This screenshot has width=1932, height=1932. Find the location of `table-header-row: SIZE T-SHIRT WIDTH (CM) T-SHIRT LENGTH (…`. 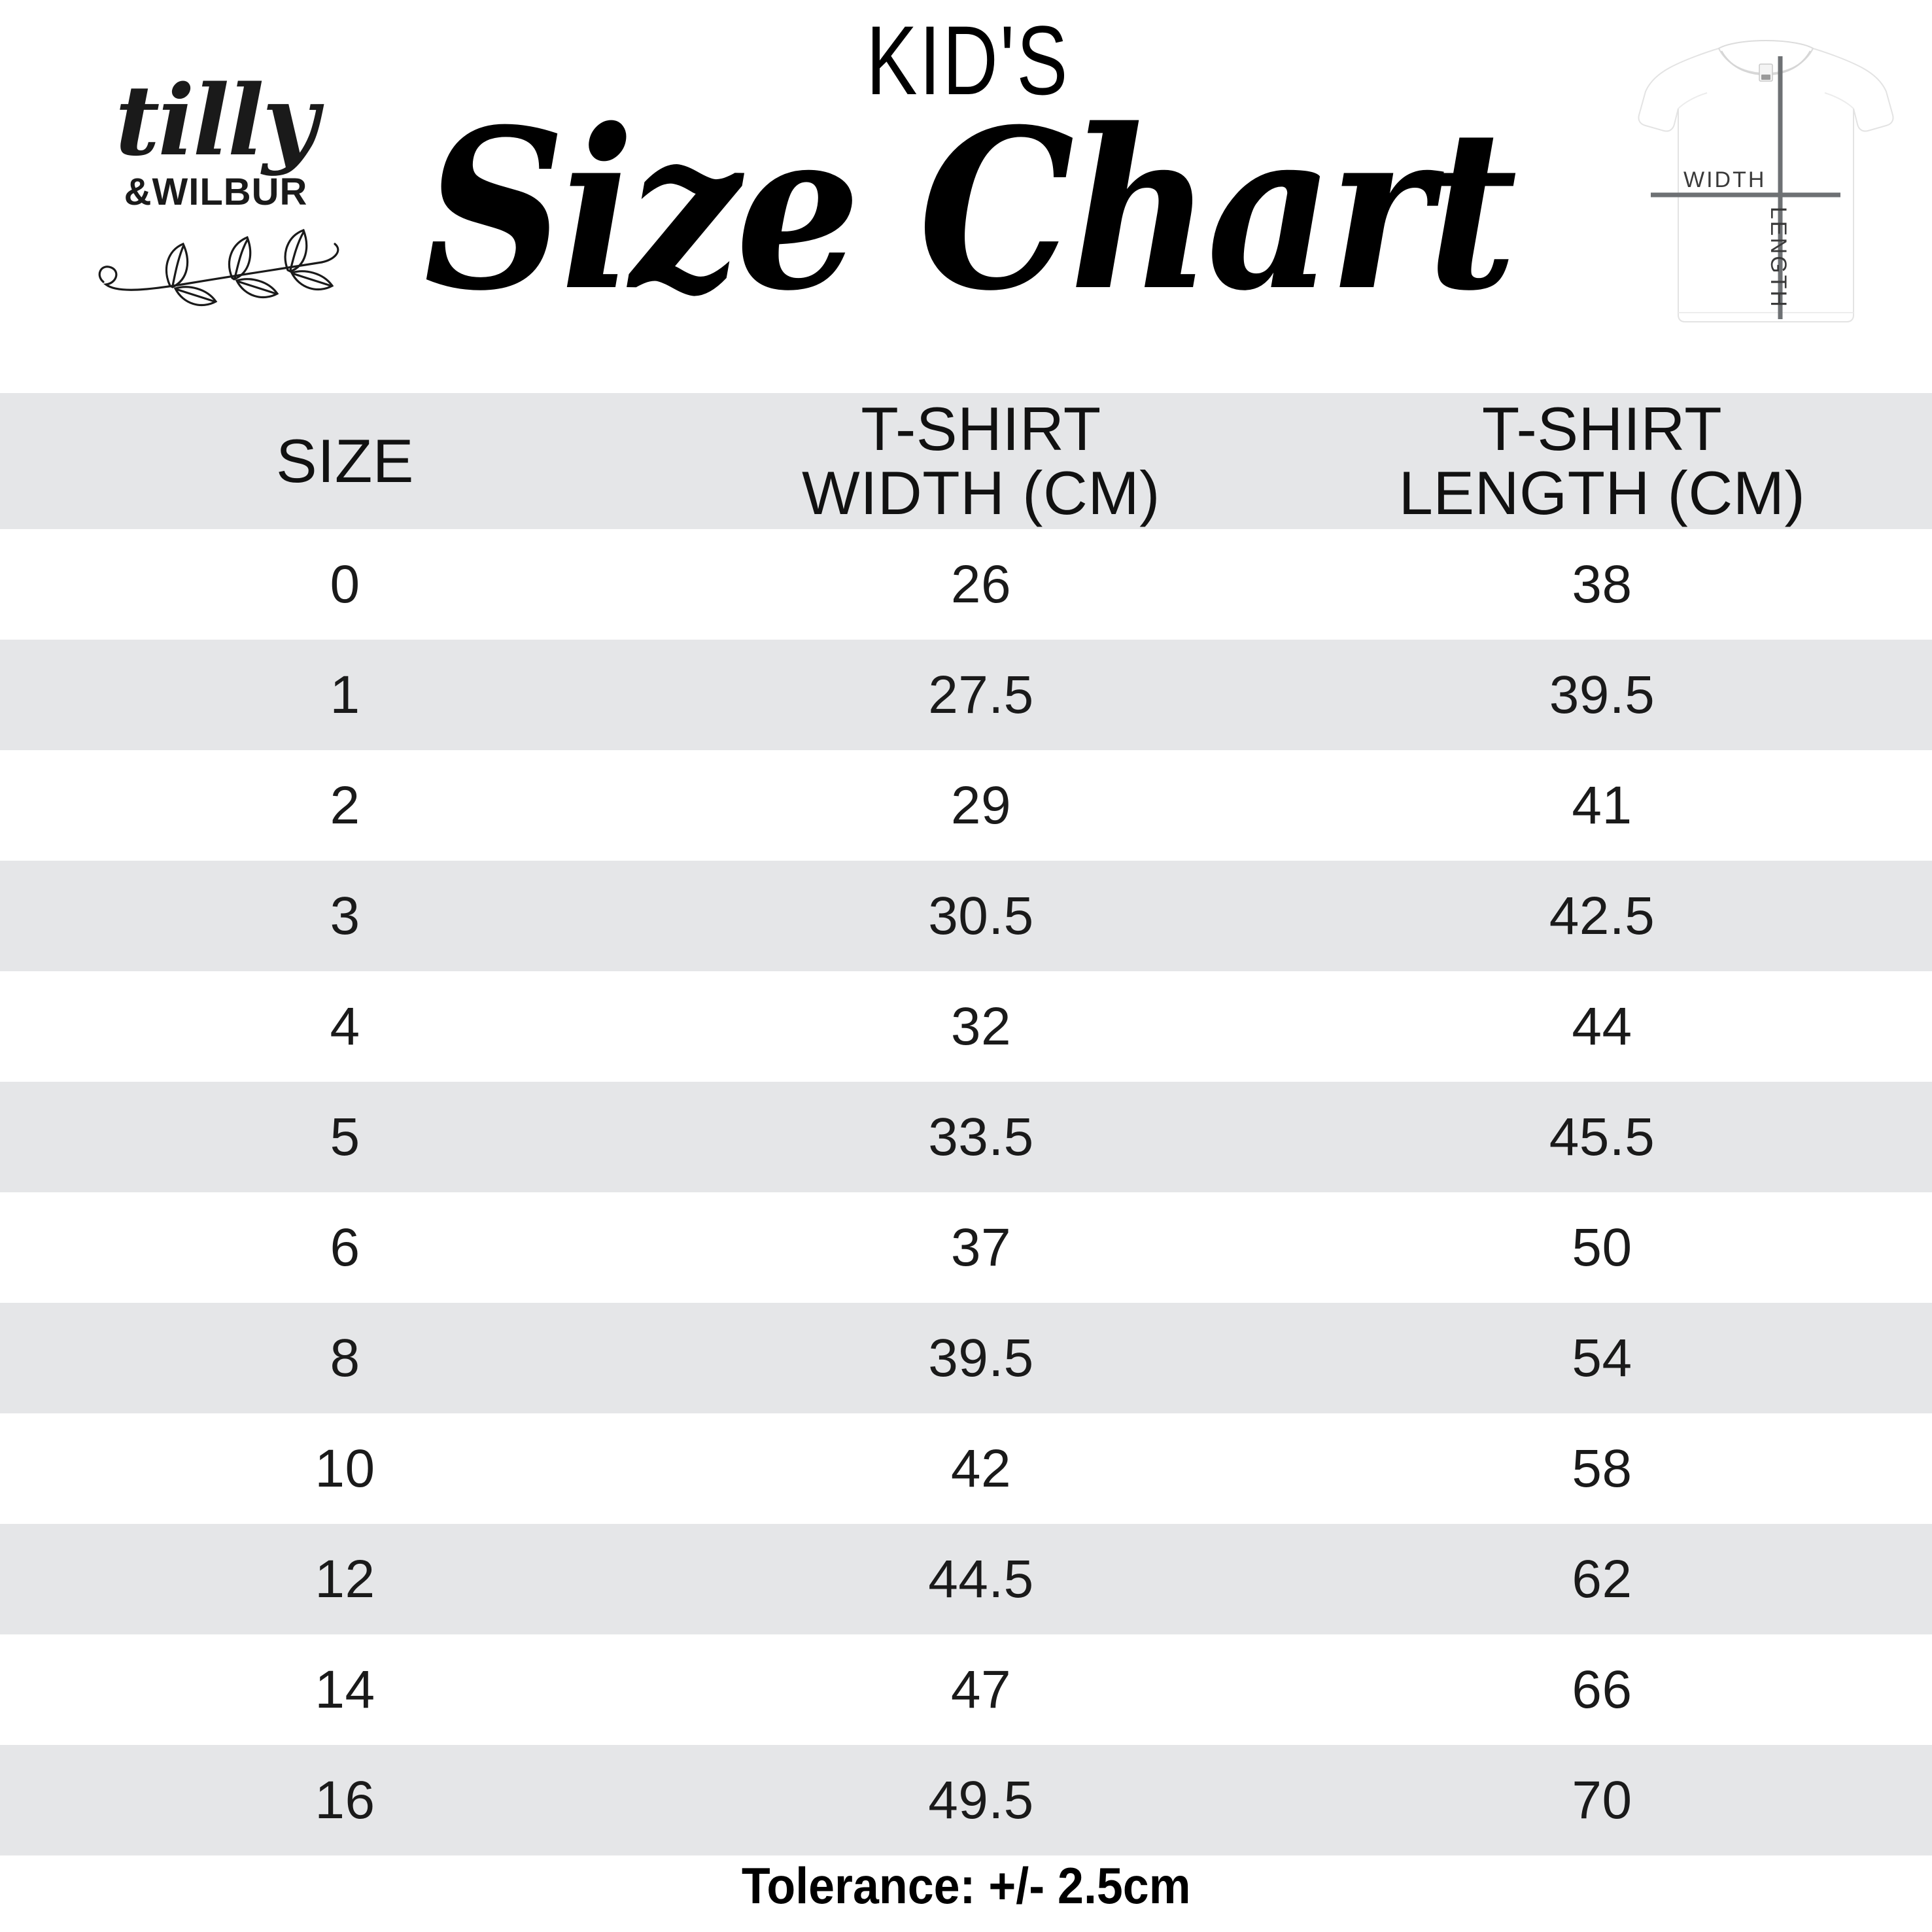

table-header-row: SIZE T-SHIRT WIDTH (CM) T-SHIRT LENGTH (… is located at coordinates (966, 461).